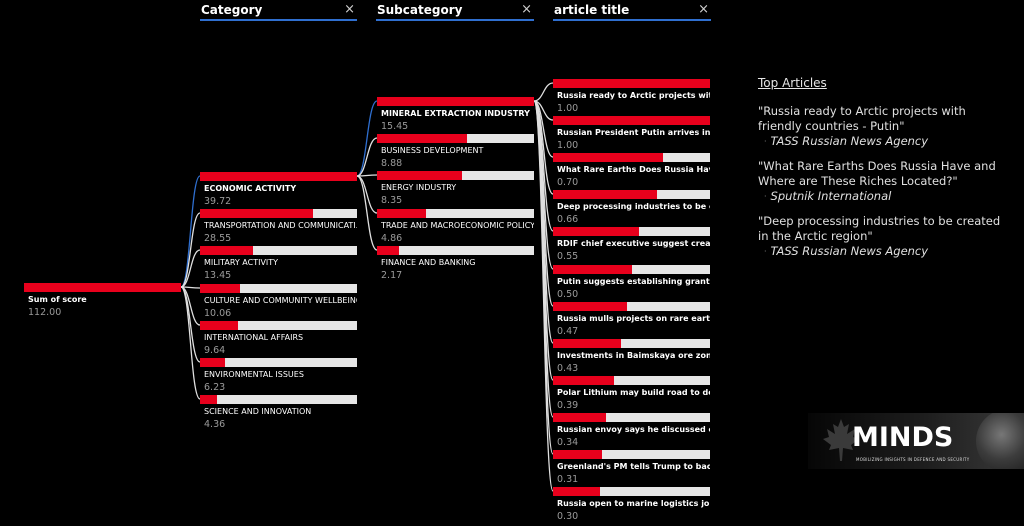 This screenshot has height=526, width=1024. What do you see at coordinates (568, 256) in the screenshot?
I see `node-value: 0.55` at bounding box center [568, 256].